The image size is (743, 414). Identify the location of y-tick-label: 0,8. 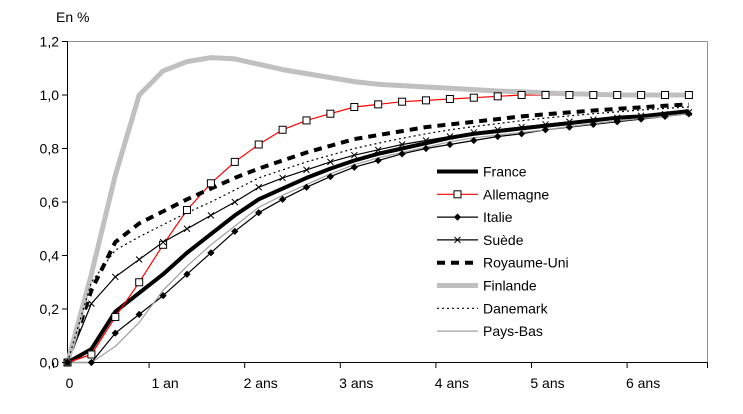
(50, 149).